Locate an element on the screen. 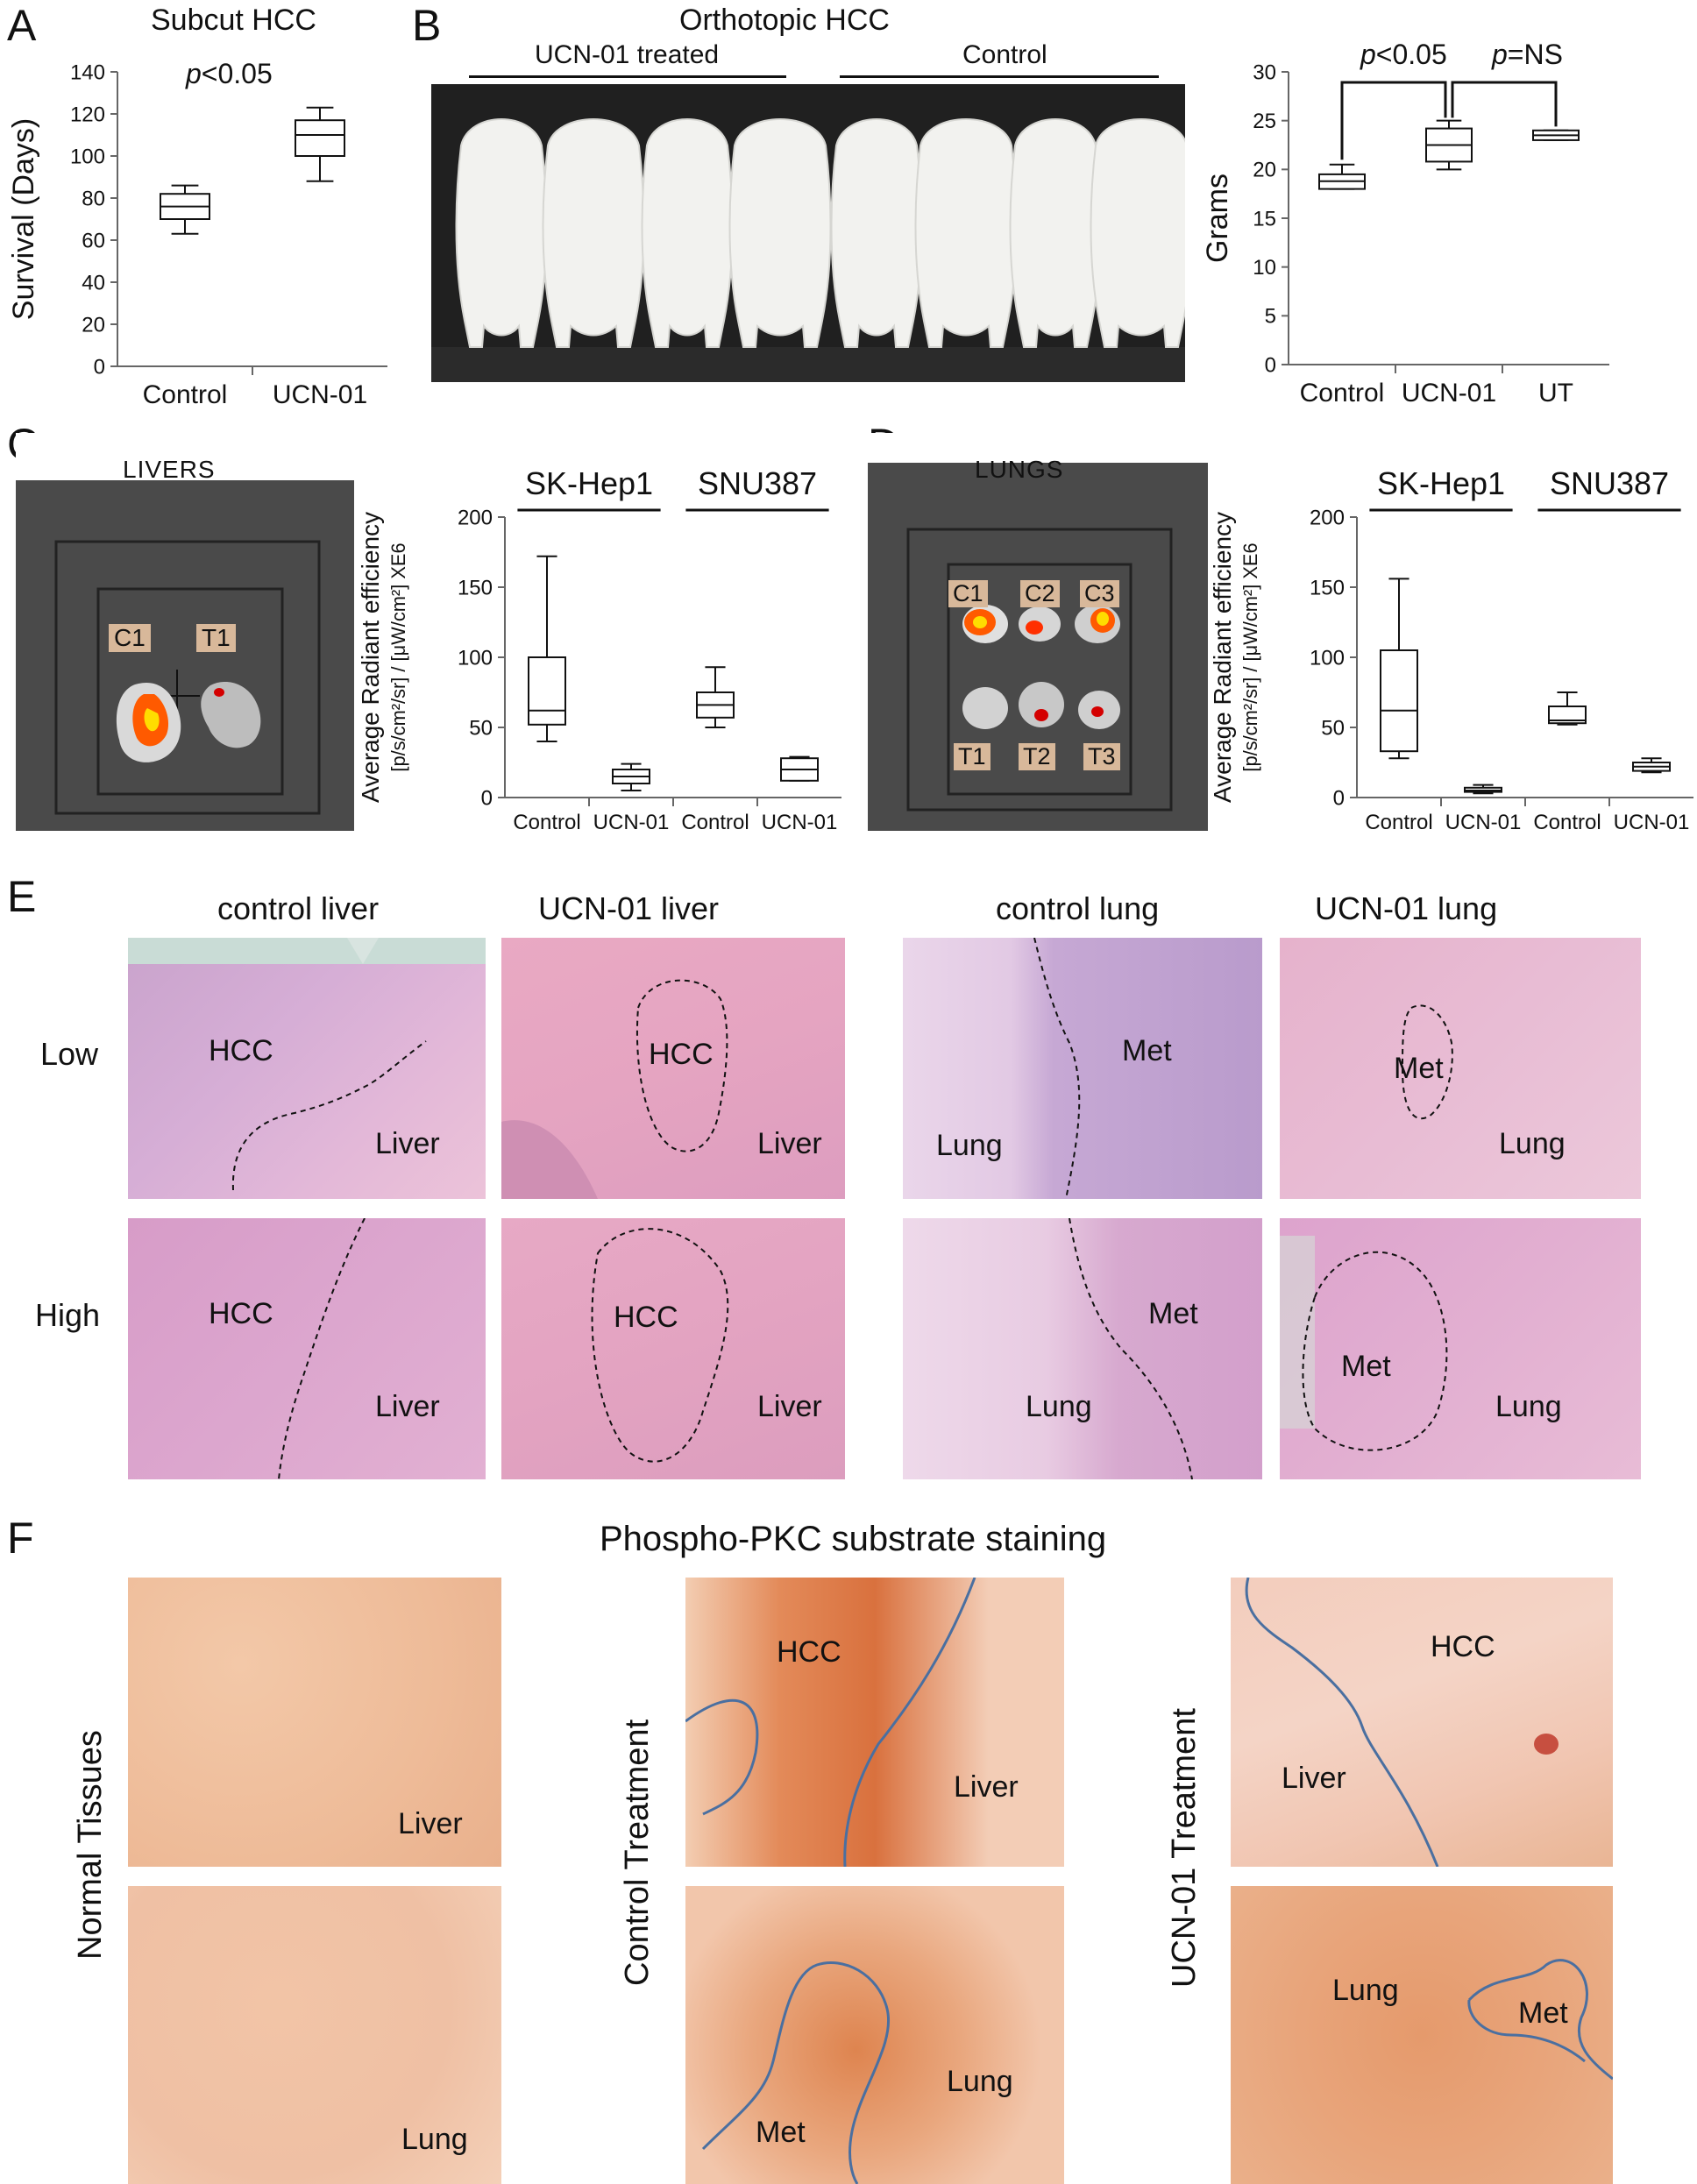 This screenshot has height=2184, width=1697. tag-c2-lung: C2 is located at coordinates (1040, 593).